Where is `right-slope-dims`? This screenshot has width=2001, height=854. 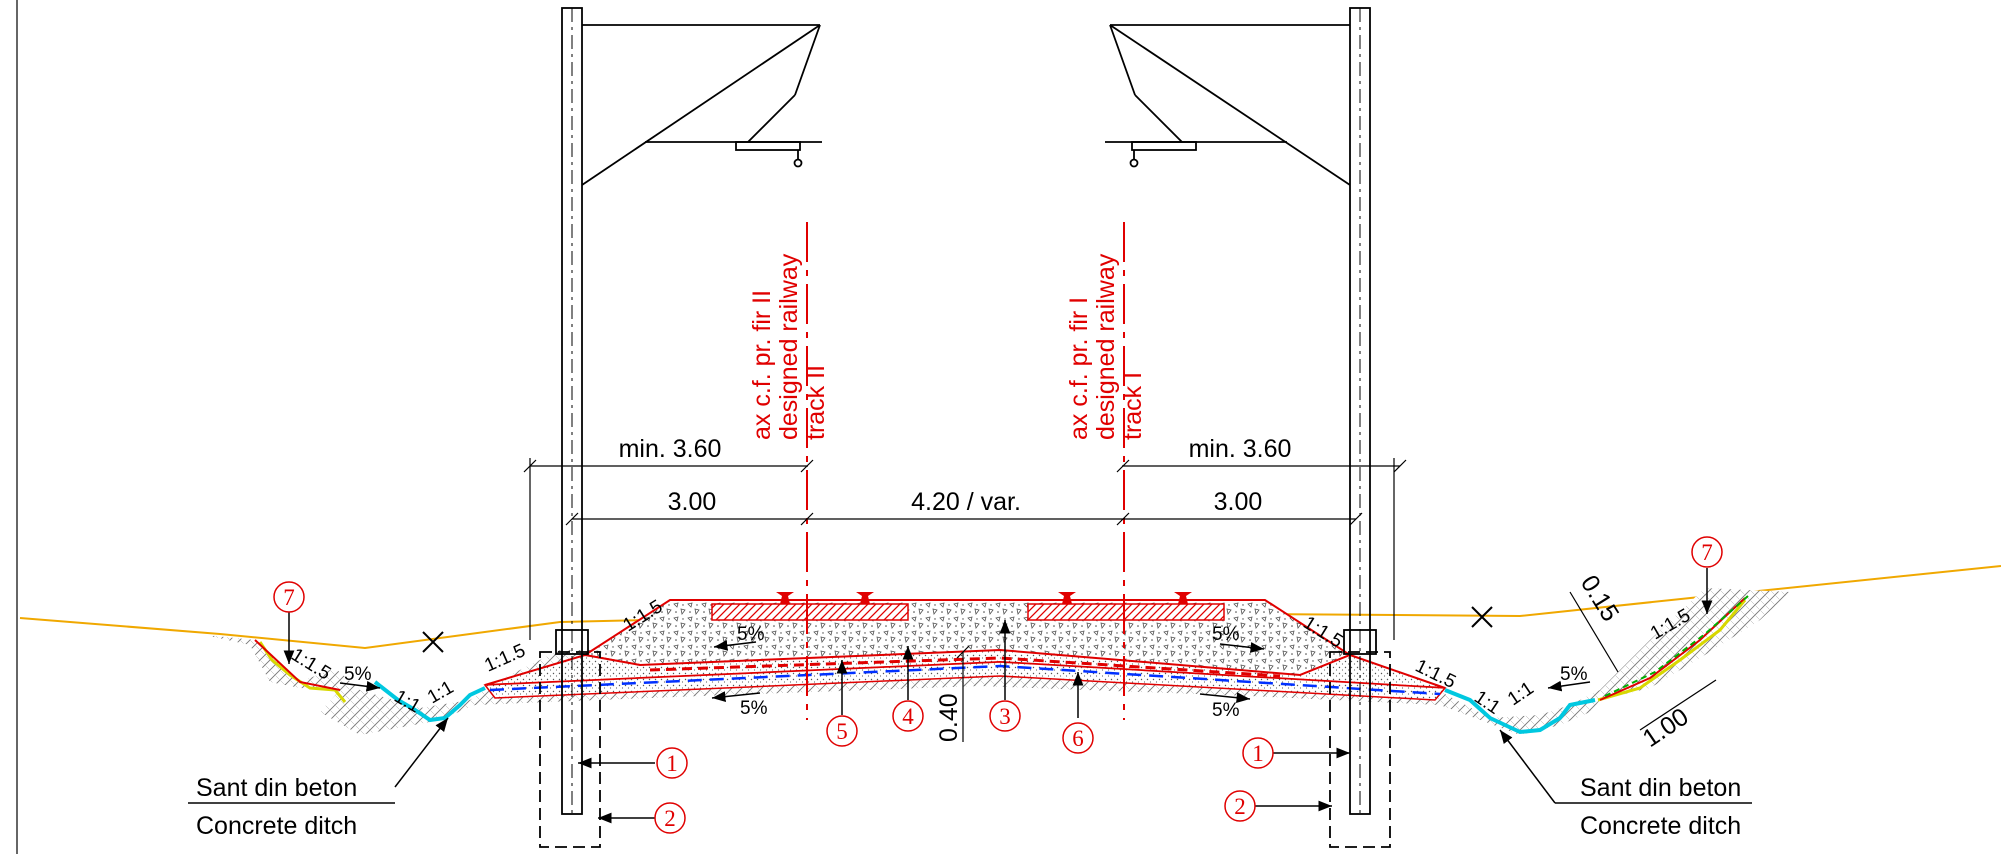 right-slope-dims is located at coordinates (1643, 661).